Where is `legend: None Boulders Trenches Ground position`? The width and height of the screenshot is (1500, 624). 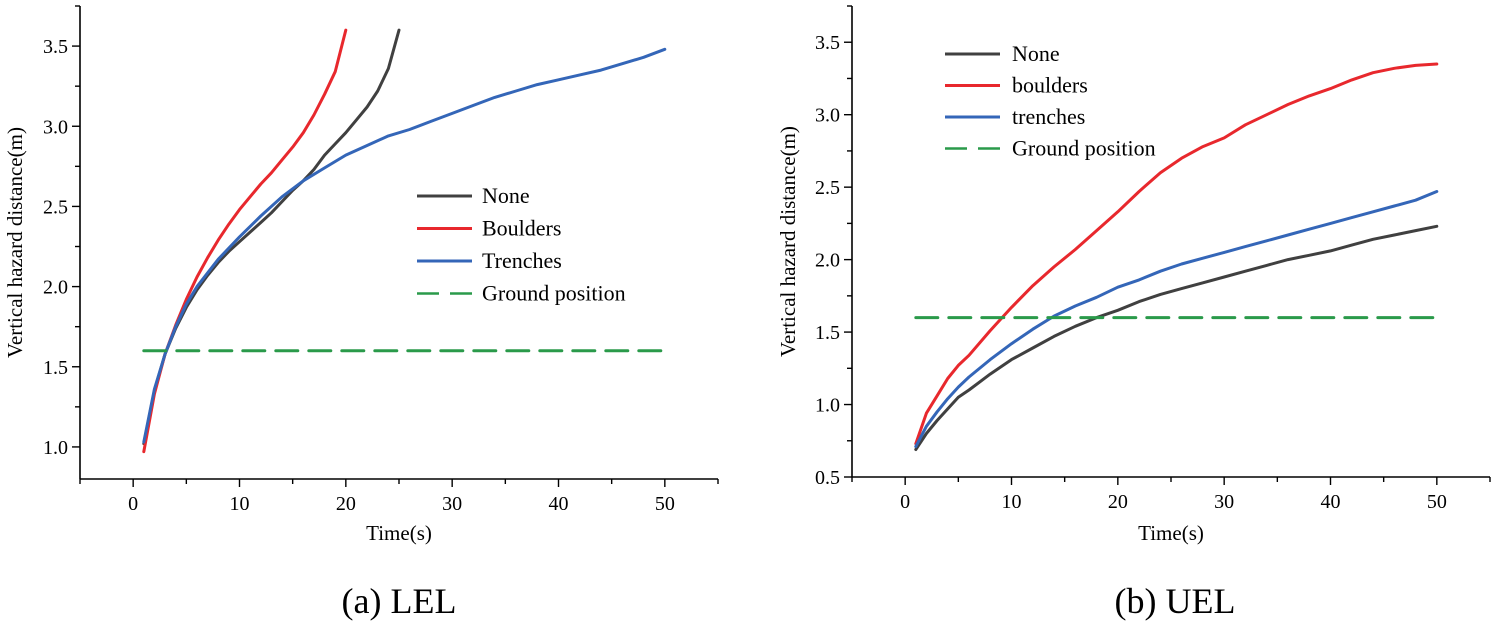
legend: None Boulders Trenches Ground position is located at coordinates (521, 244).